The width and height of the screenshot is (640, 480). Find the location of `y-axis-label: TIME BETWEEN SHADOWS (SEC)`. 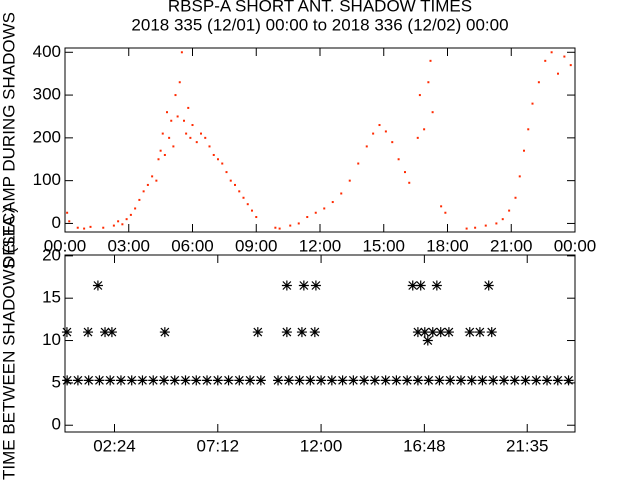

y-axis-label: TIME BETWEEN SHADOWS (SEC) is located at coordinates (9, 343).